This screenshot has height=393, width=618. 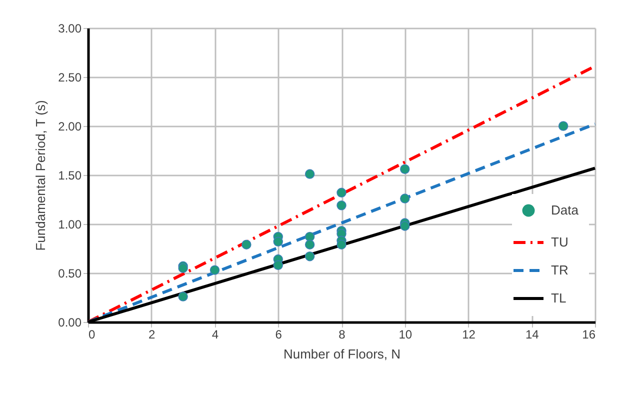 What do you see at coordinates (70, 29) in the screenshot?
I see `y-tick-label: 3.00` at bounding box center [70, 29].